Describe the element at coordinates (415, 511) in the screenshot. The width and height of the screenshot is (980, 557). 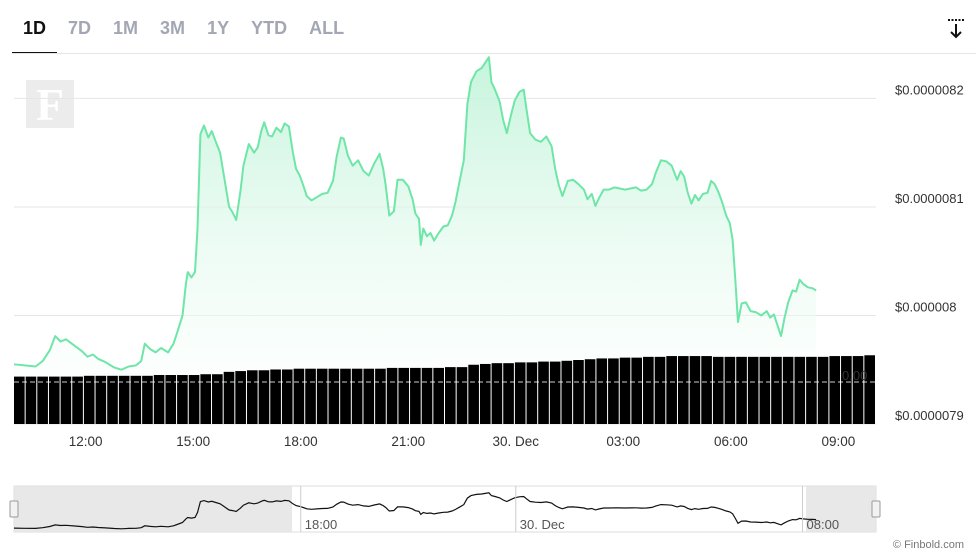
I see `navigator-line` at that location.